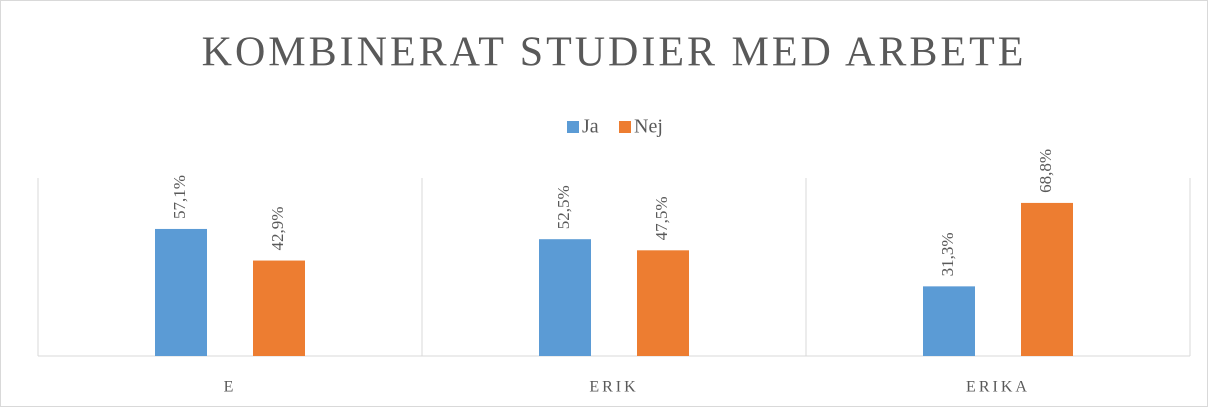 The image size is (1208, 407). What do you see at coordinates (947, 254) in the screenshot?
I see `data-label: 31,3%` at bounding box center [947, 254].